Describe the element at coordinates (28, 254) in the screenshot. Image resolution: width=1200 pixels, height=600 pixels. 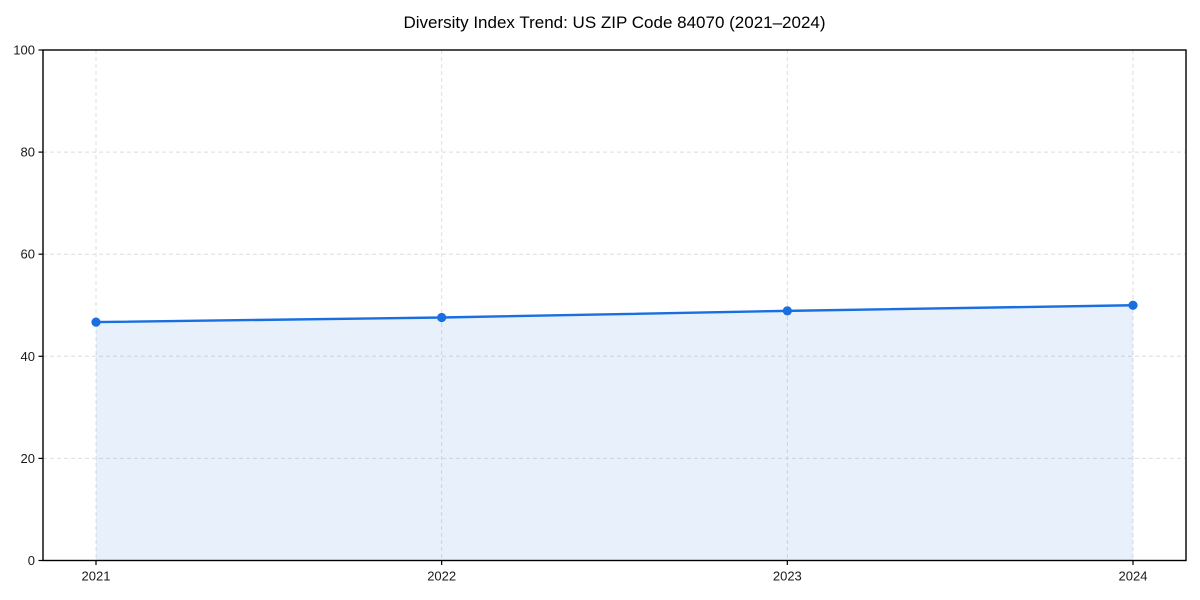
I see `y-tick-label: 60` at that location.